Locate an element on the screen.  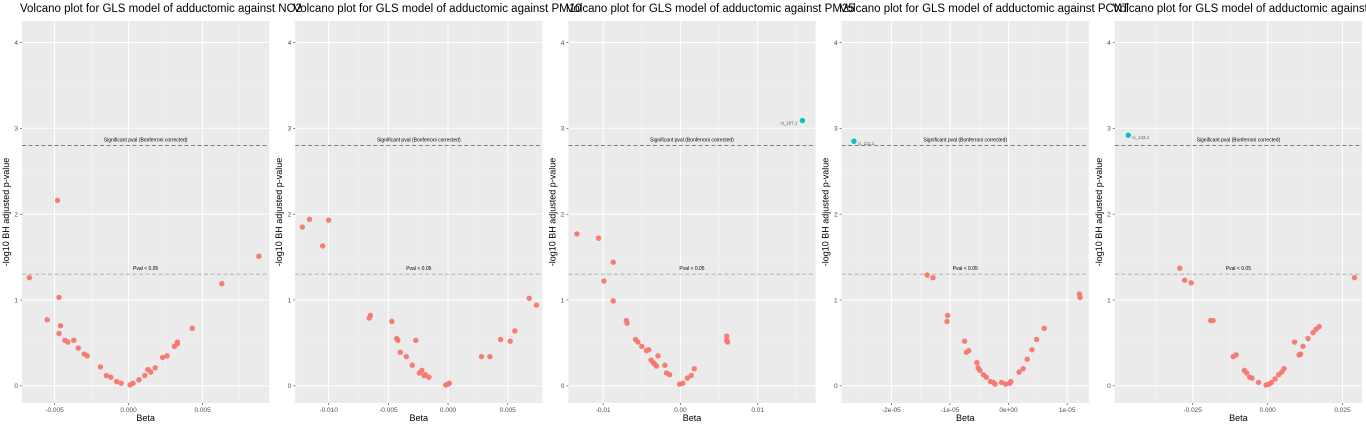
x-tick-label: -1e-05 is located at coordinates (950, 410).